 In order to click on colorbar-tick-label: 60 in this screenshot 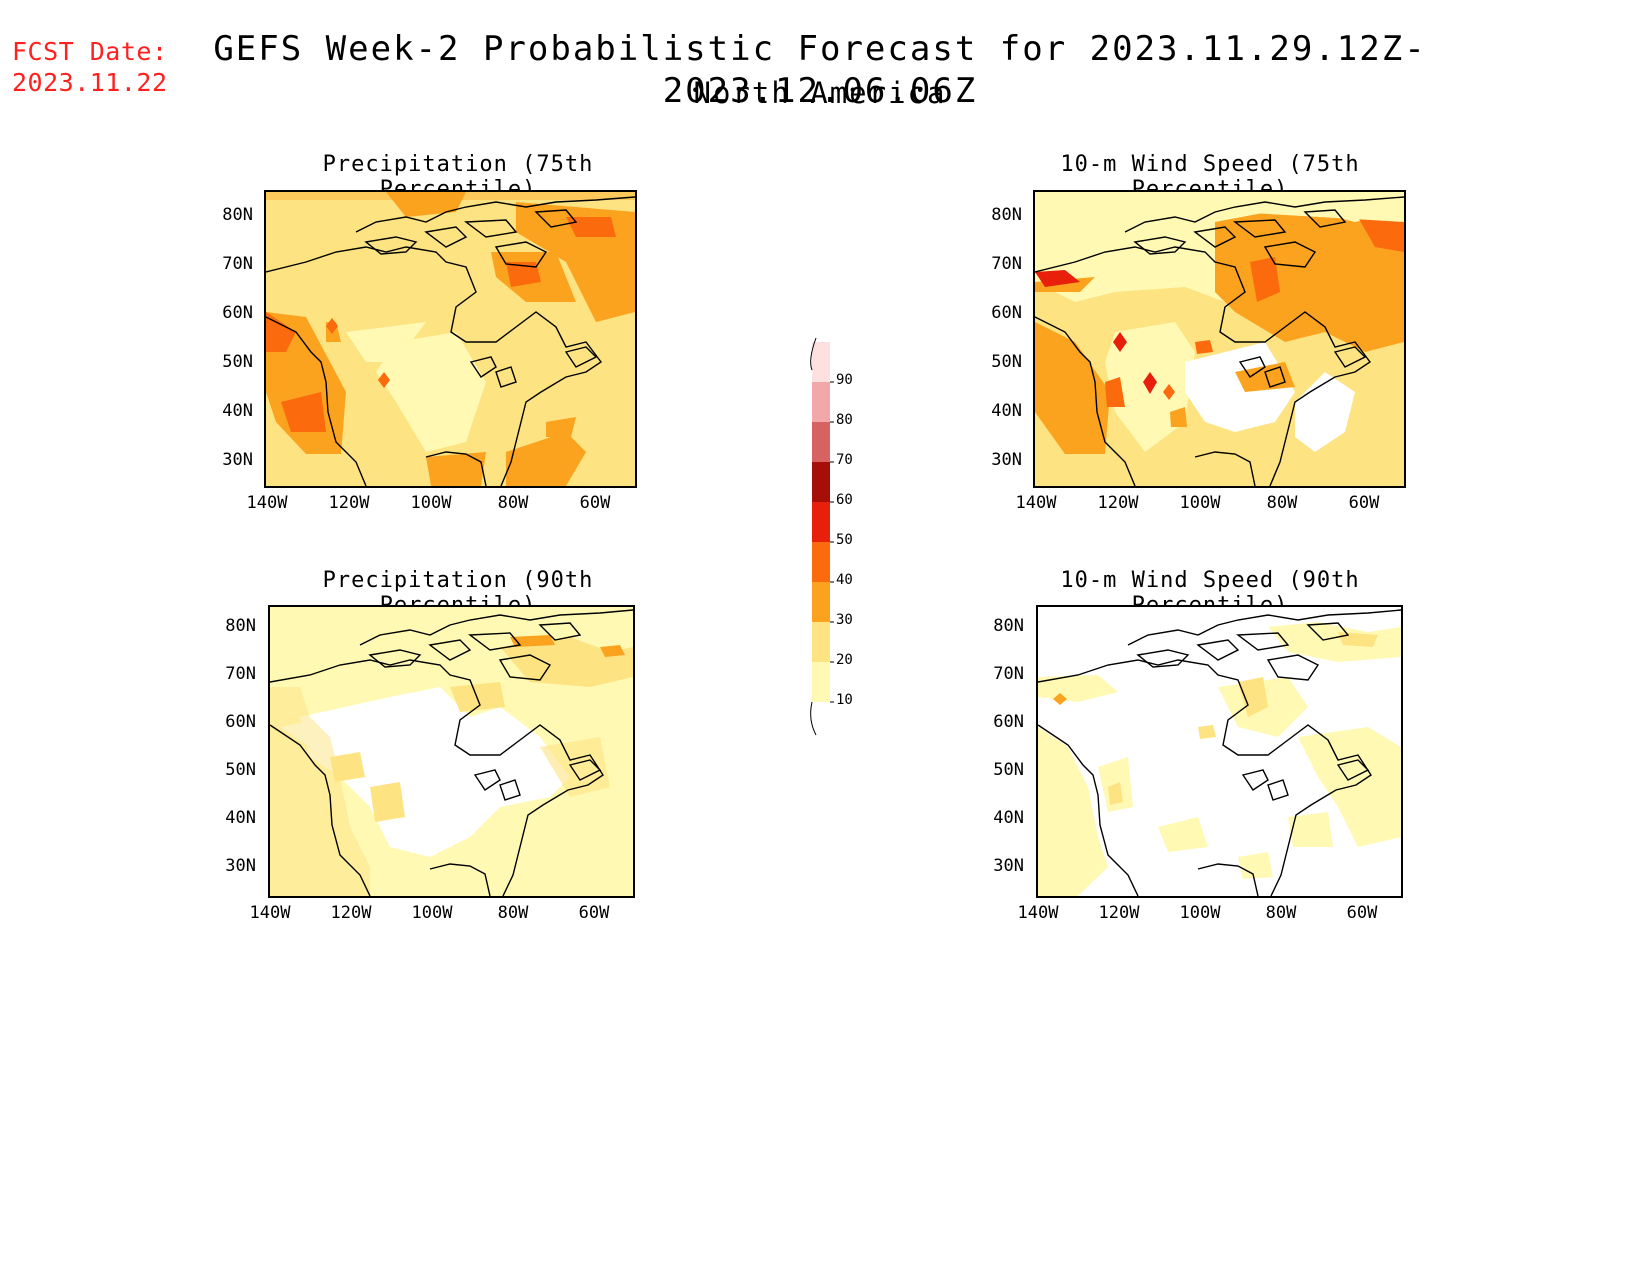, I will do `click(844, 500)`.